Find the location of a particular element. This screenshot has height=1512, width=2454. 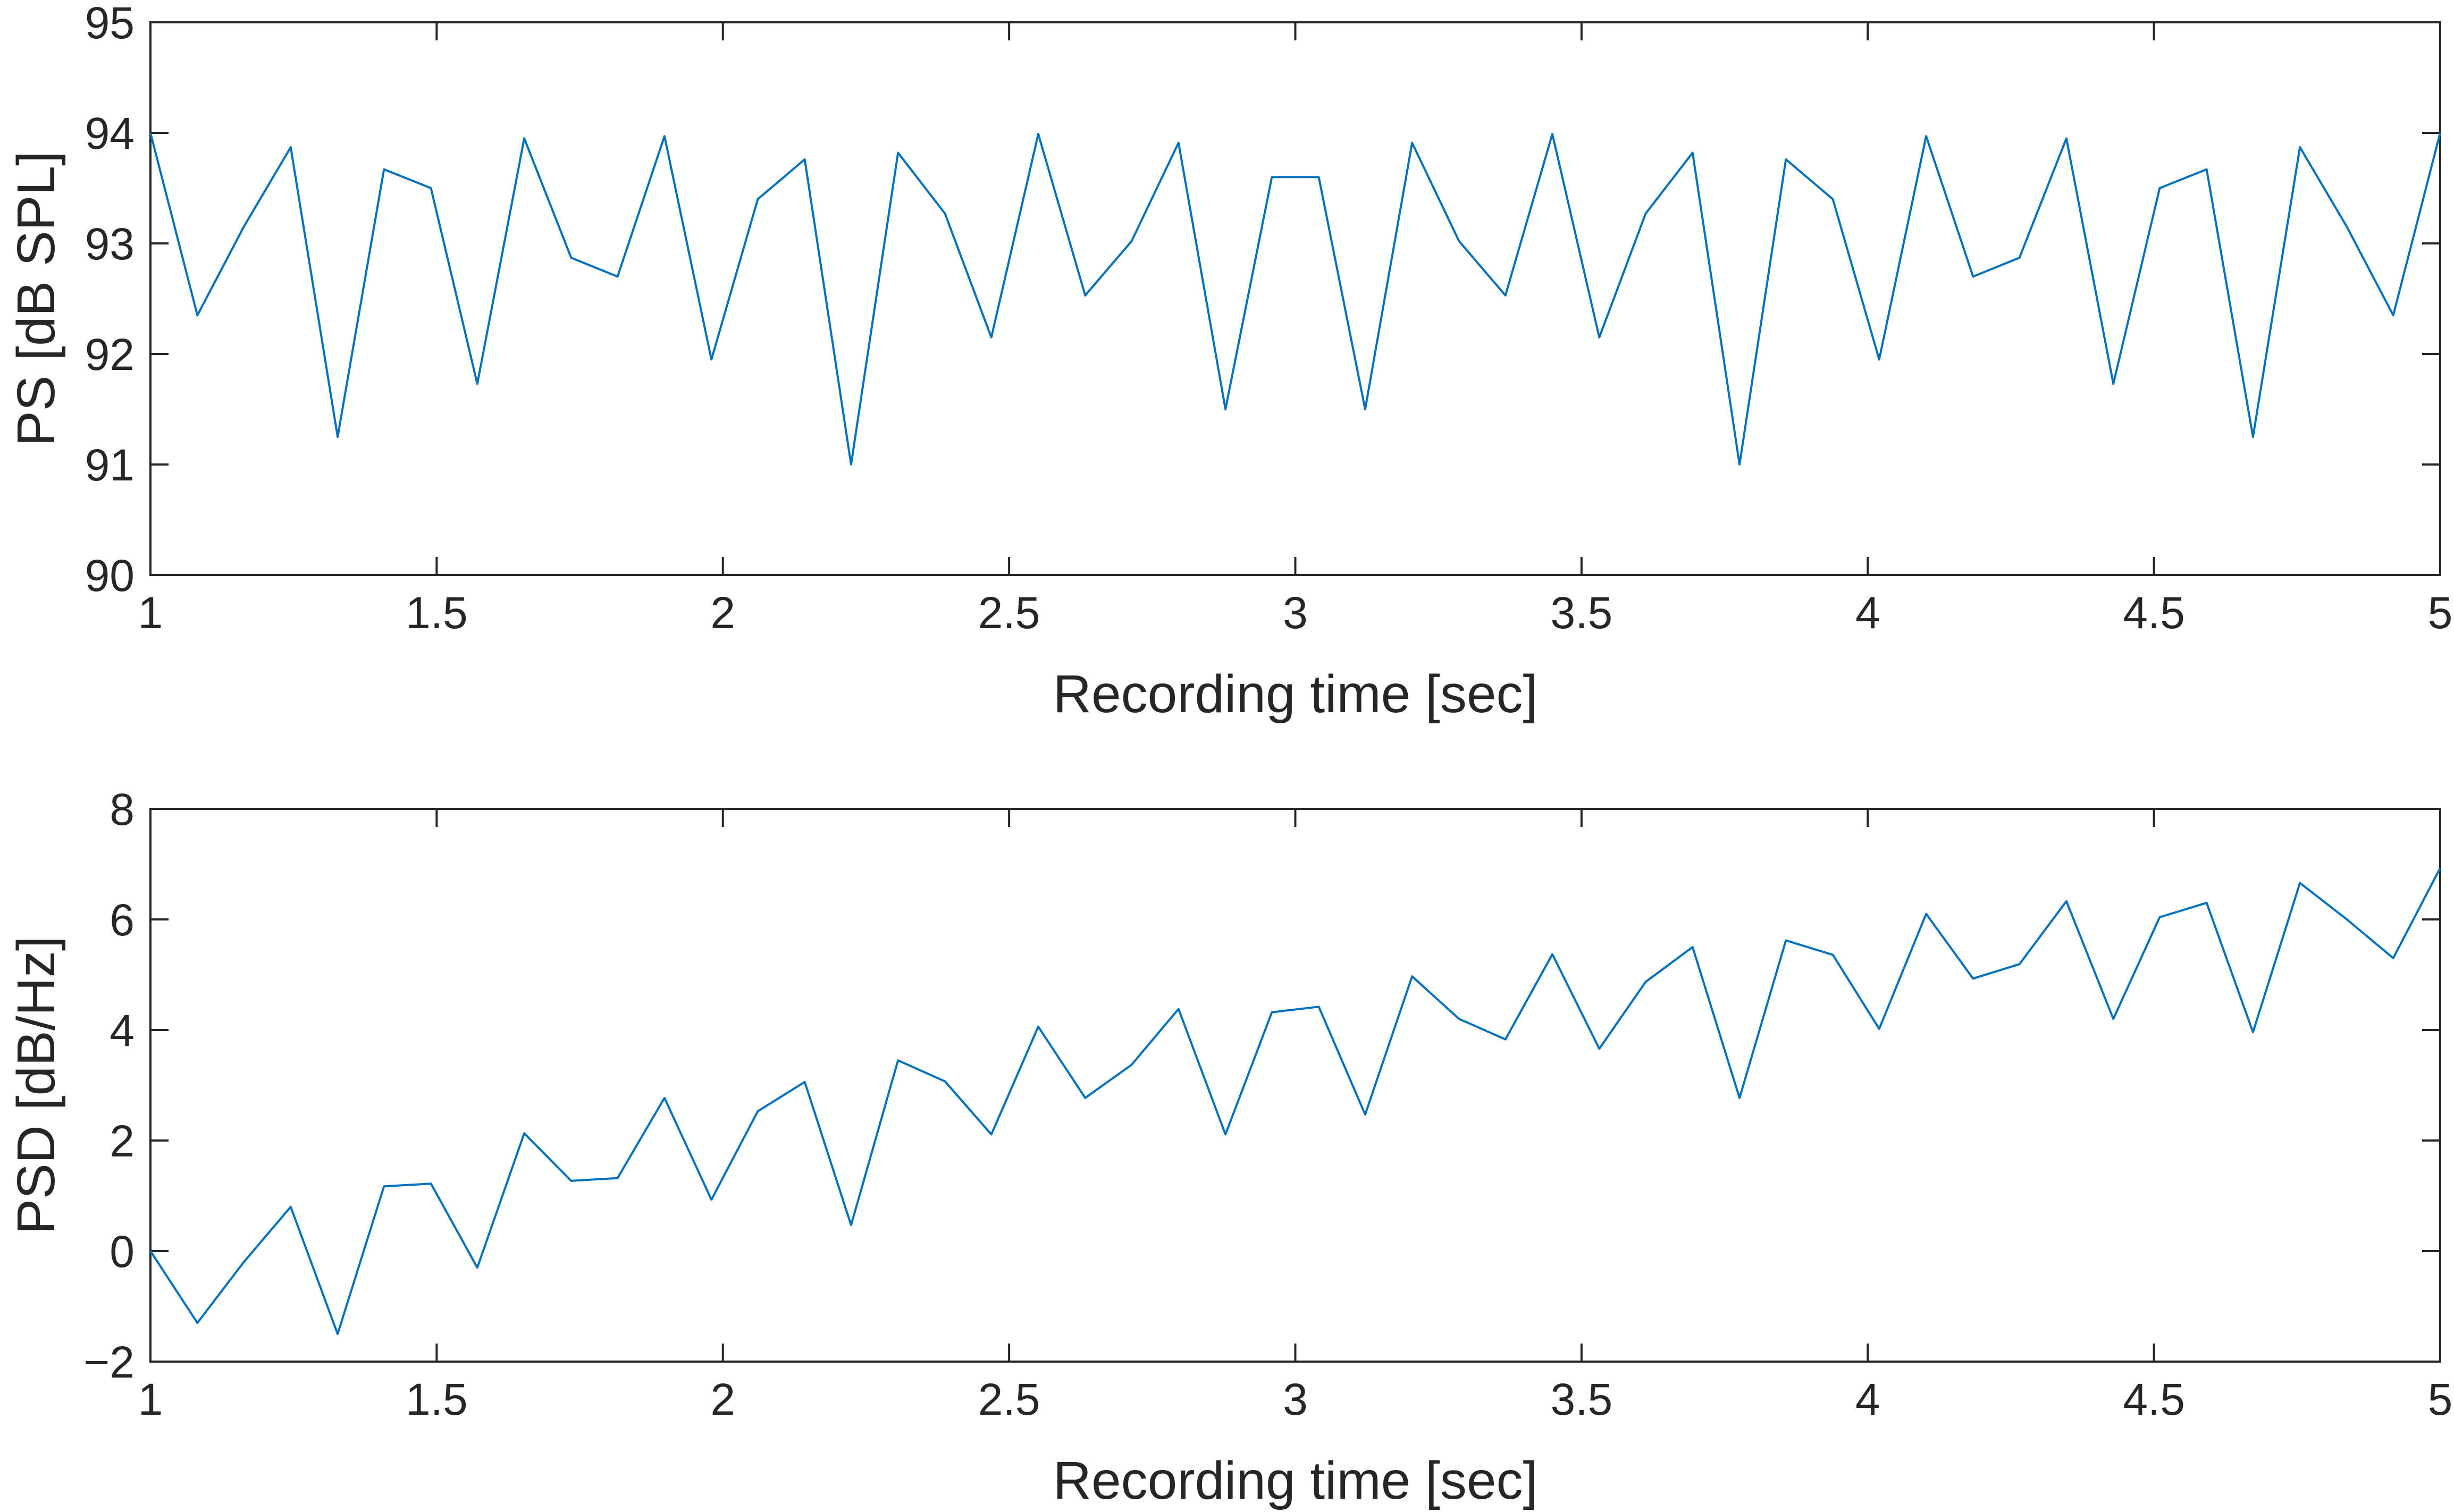

psd-x-tick-label: 1 is located at coordinates (150, 1399).